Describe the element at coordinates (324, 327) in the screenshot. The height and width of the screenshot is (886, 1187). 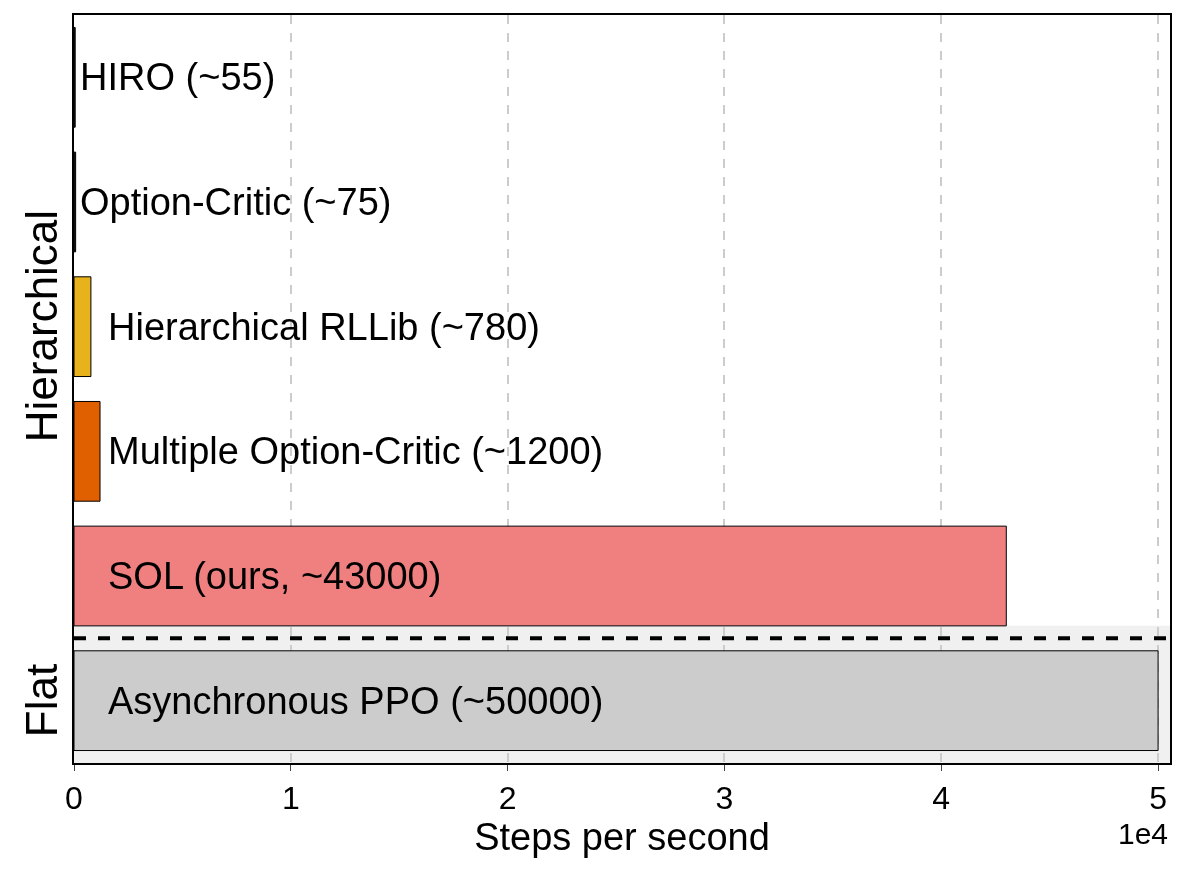
I see `y-tick-label: Hierarchical RLLib (~780)` at that location.